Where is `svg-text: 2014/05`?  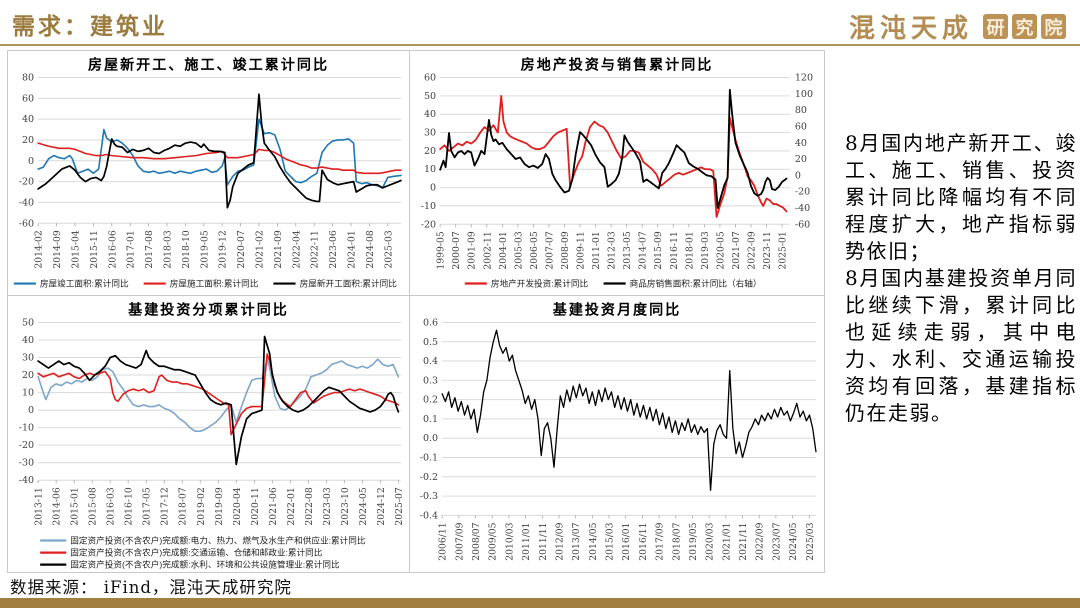 svg-text: 2014/05 is located at coordinates (593, 541).